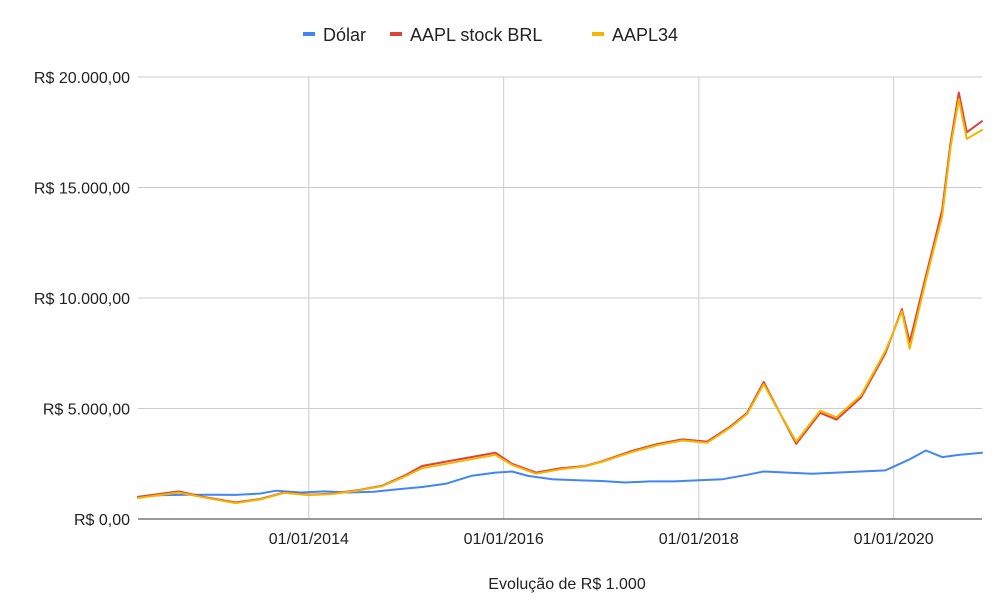 The height and width of the screenshot is (609, 1000). I want to click on legend-item-aapl34: AAPL34, so click(635, 35).